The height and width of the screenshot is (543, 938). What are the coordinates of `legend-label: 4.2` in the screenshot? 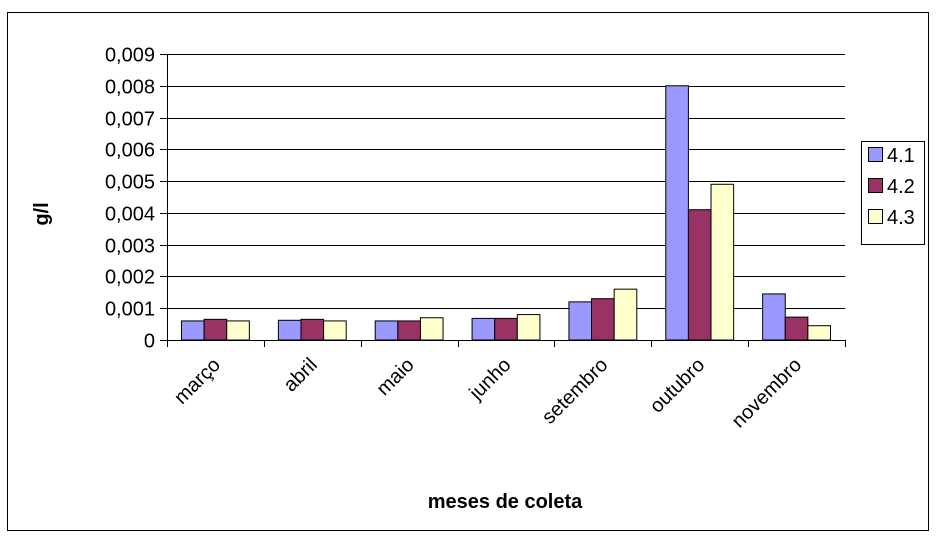 It's located at (901, 187).